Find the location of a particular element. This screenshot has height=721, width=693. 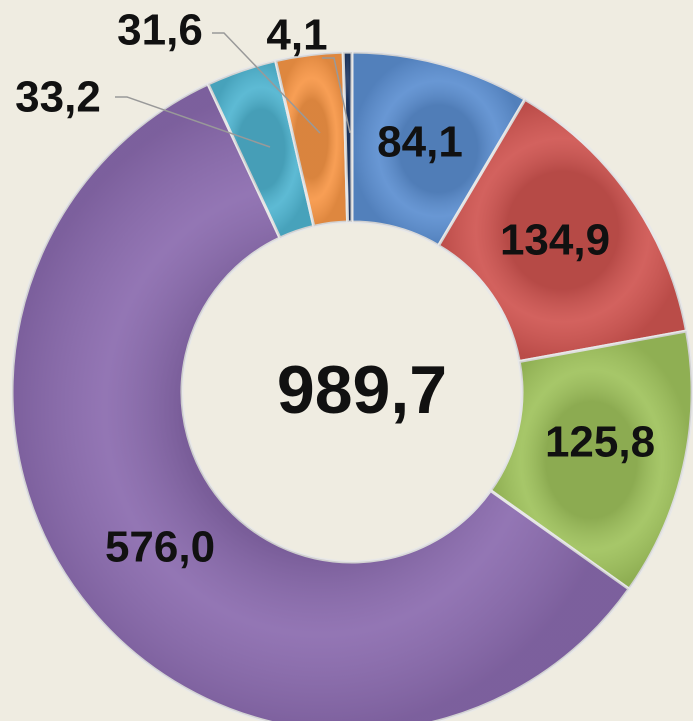

value-label: 134,9 is located at coordinates (555, 240).